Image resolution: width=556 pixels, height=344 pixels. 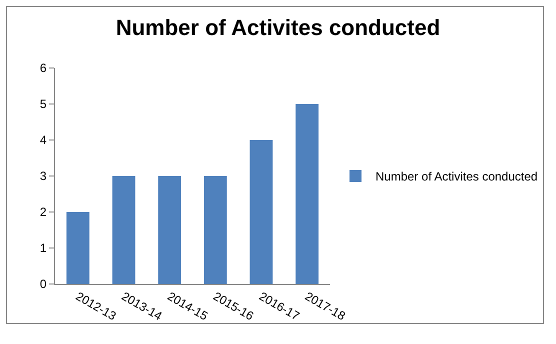 What do you see at coordinates (43, 284) in the screenshot?
I see `y-tick-label: 0` at bounding box center [43, 284].